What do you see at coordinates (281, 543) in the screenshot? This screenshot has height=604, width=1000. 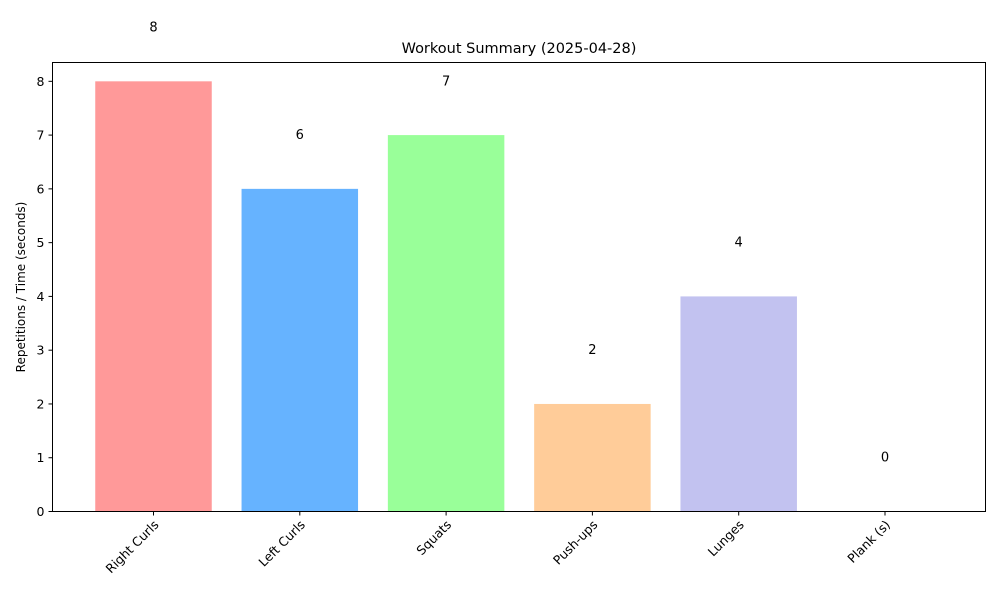 I see `x-tick-label: Left Curls` at bounding box center [281, 543].